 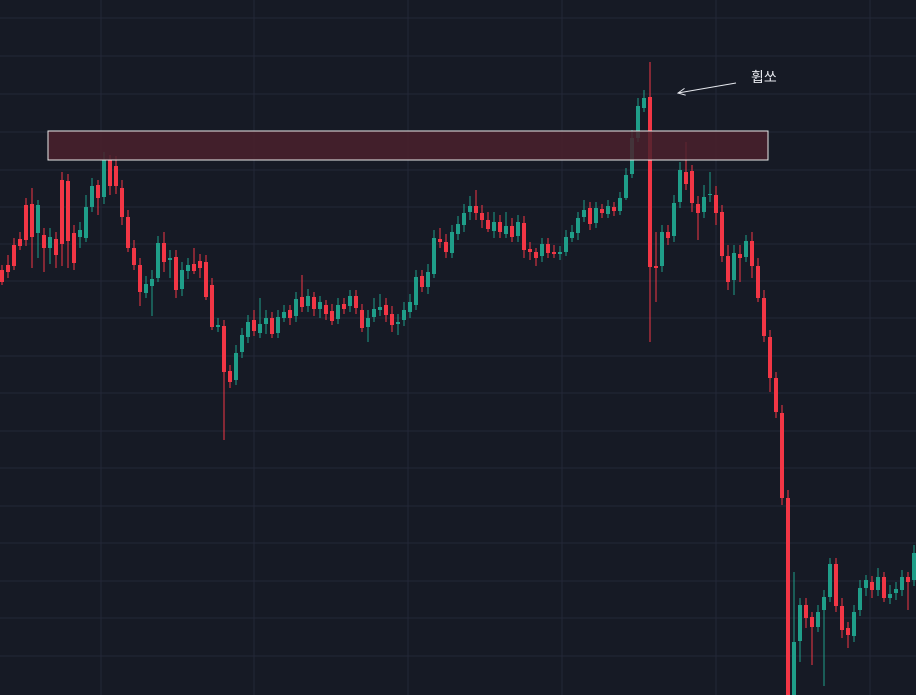 I want to click on resistance-zone, so click(x=408, y=145).